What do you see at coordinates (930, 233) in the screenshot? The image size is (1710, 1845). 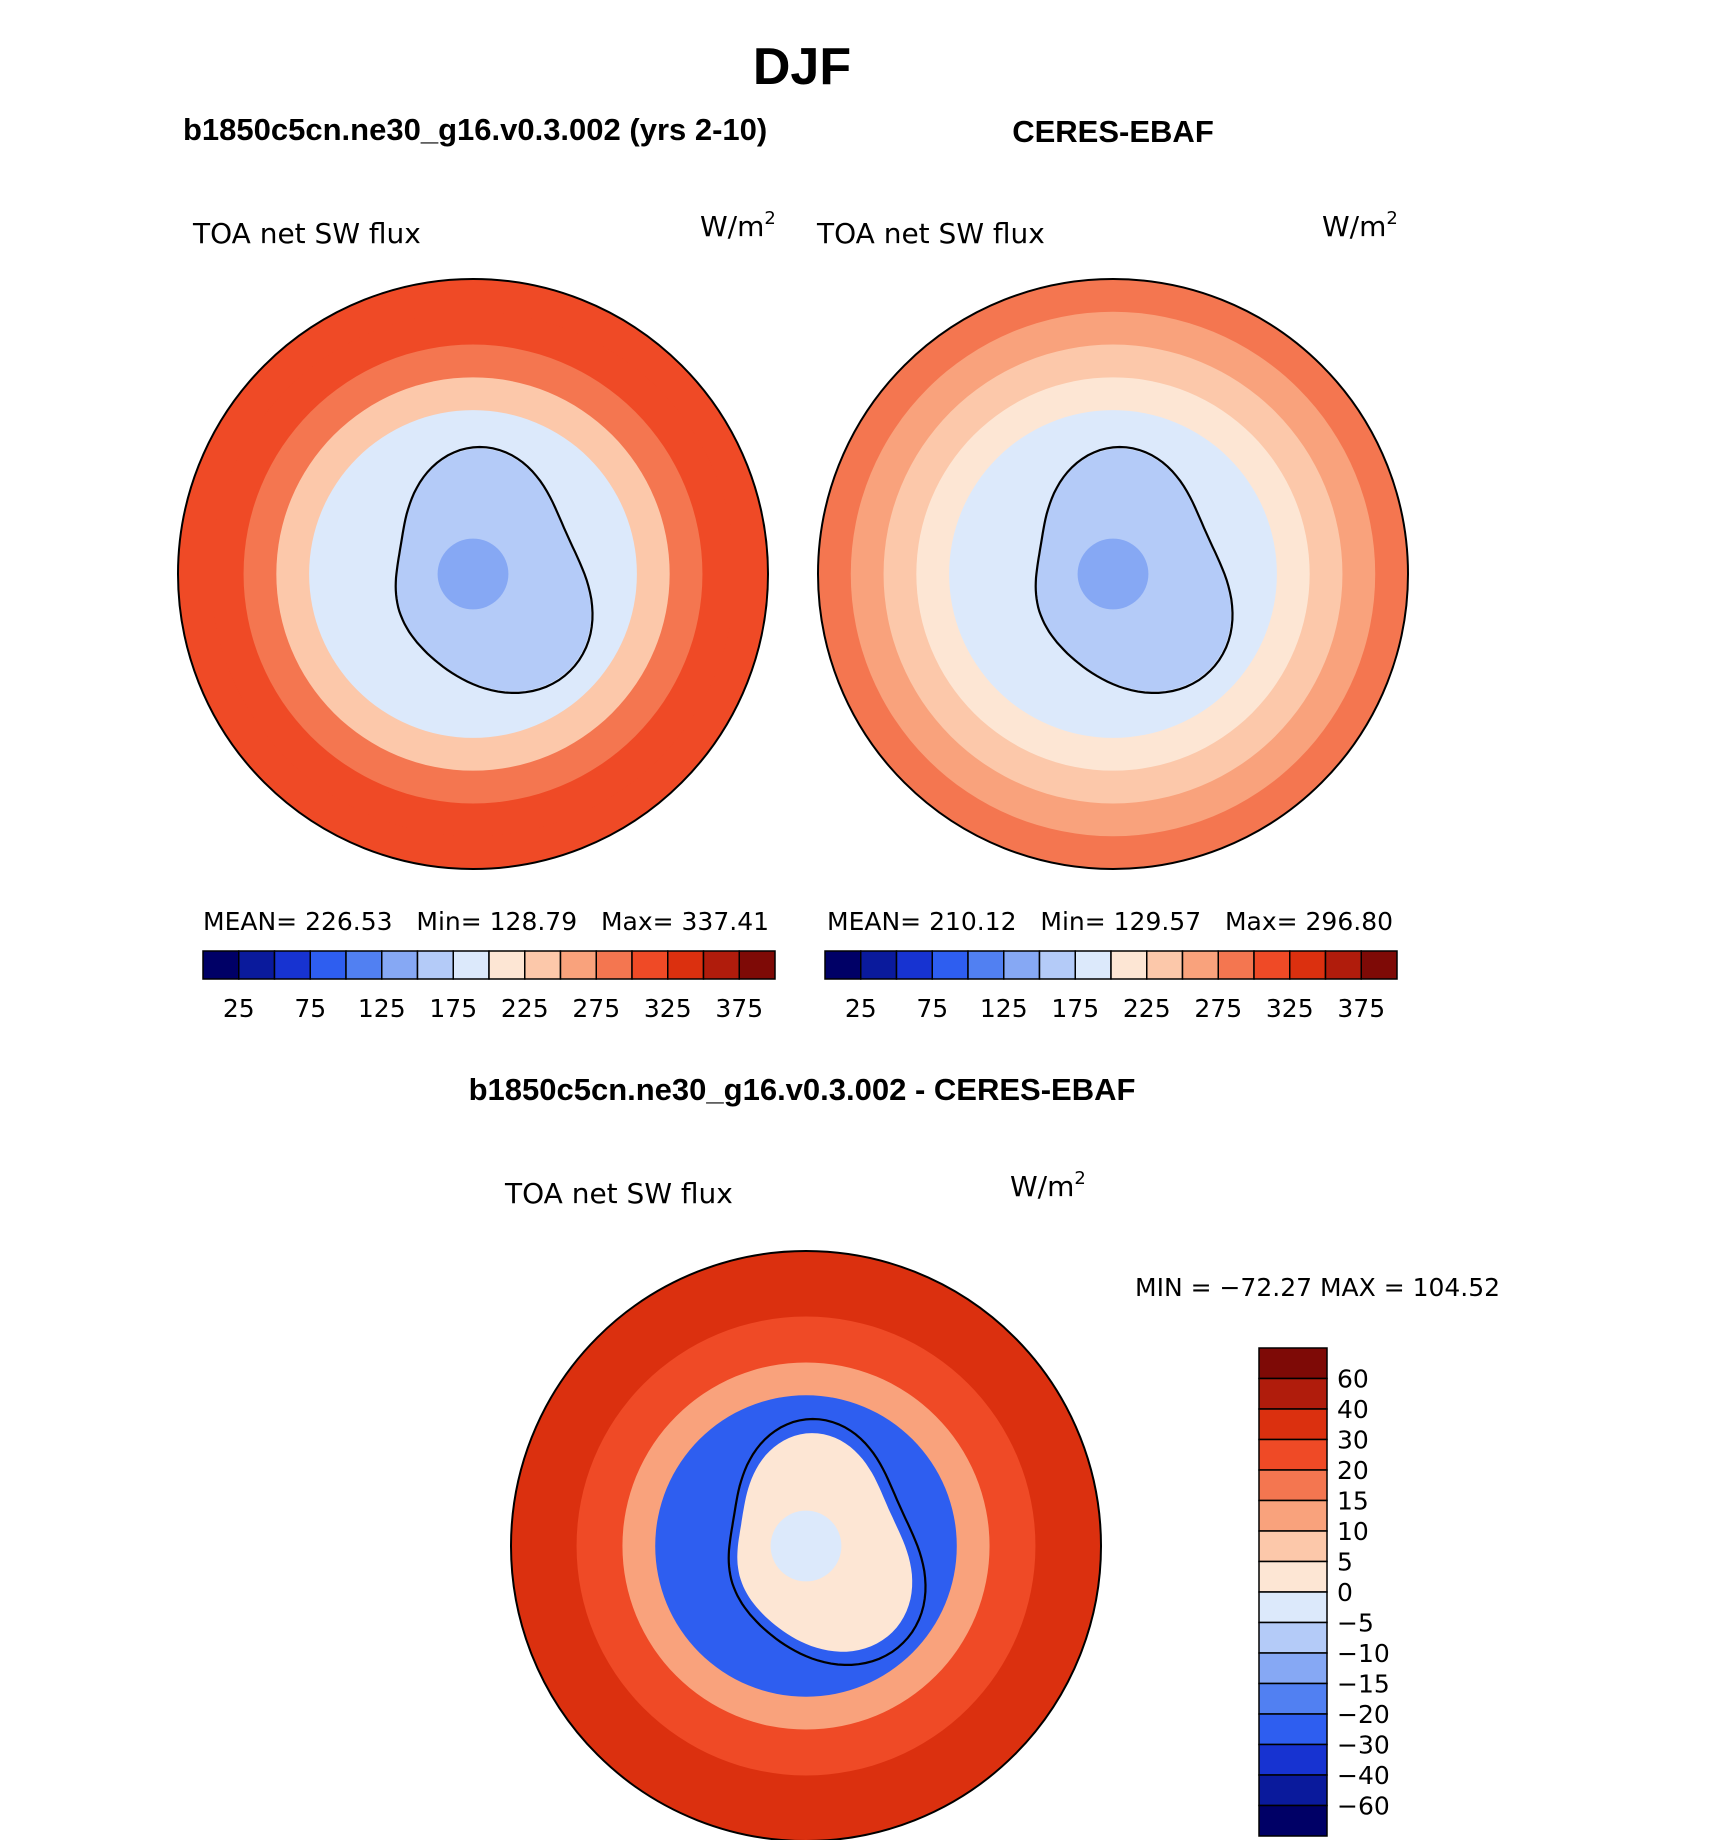 I see `variable-label-obs: TOA net SW flux` at bounding box center [930, 233].